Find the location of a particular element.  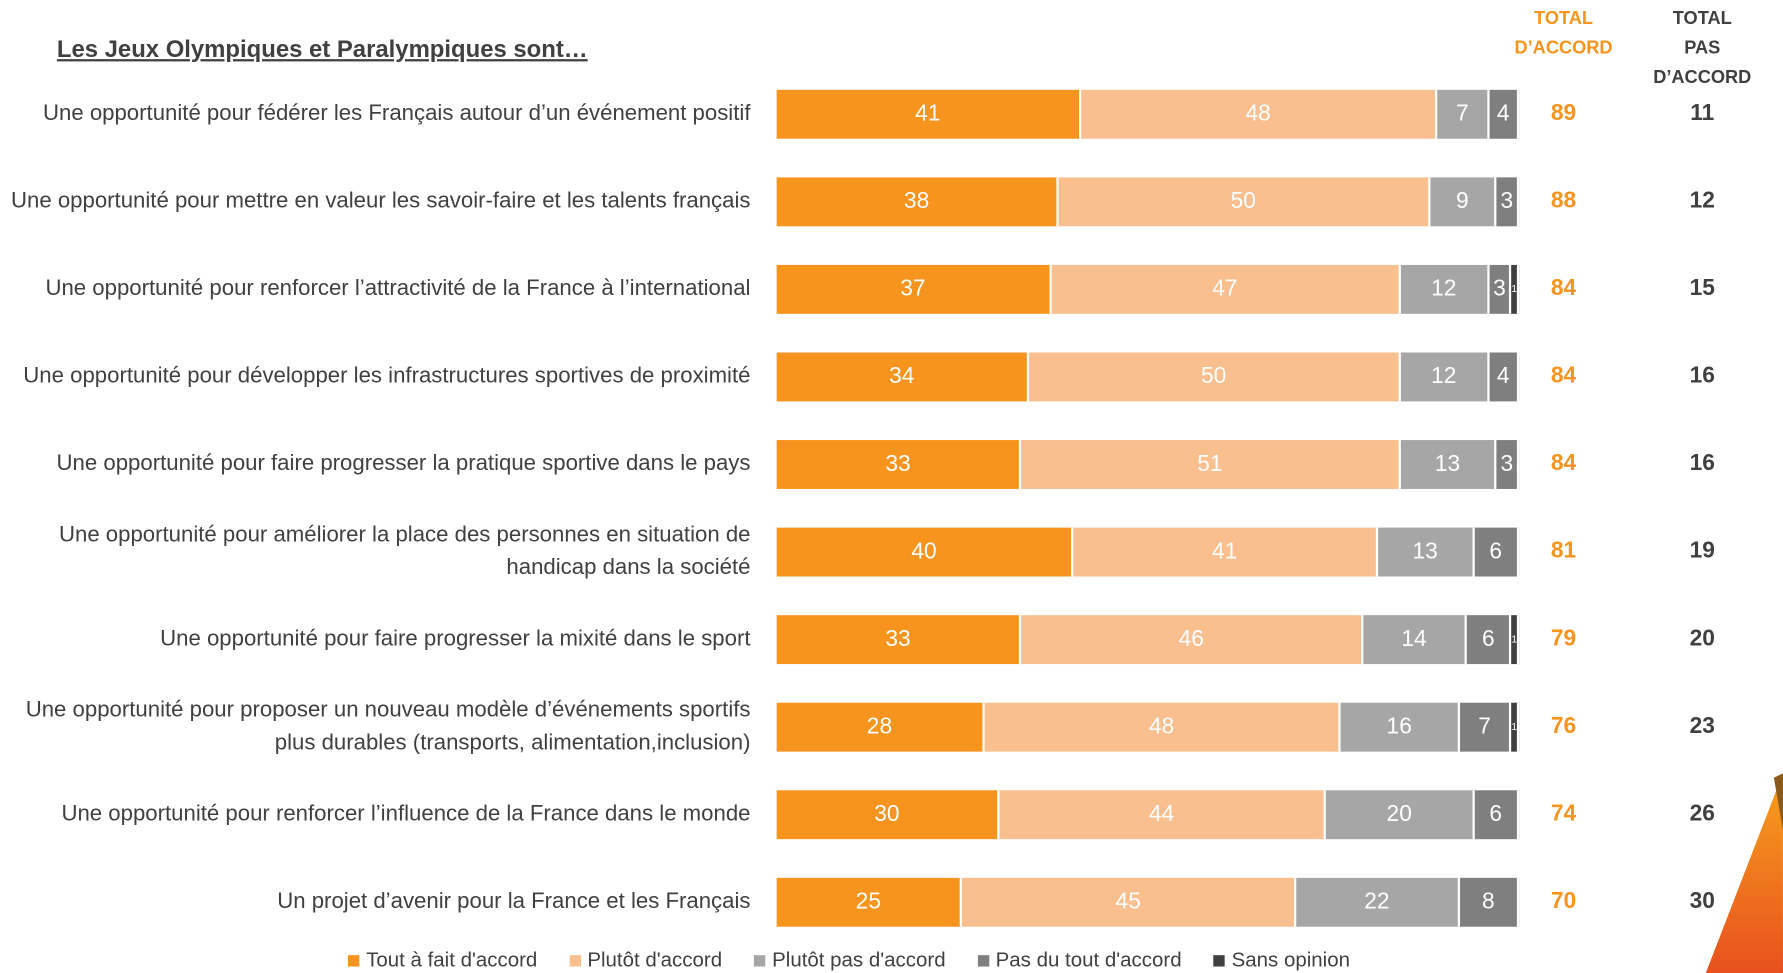

legend-item: Tout à fait d'accord is located at coordinates (442, 960).